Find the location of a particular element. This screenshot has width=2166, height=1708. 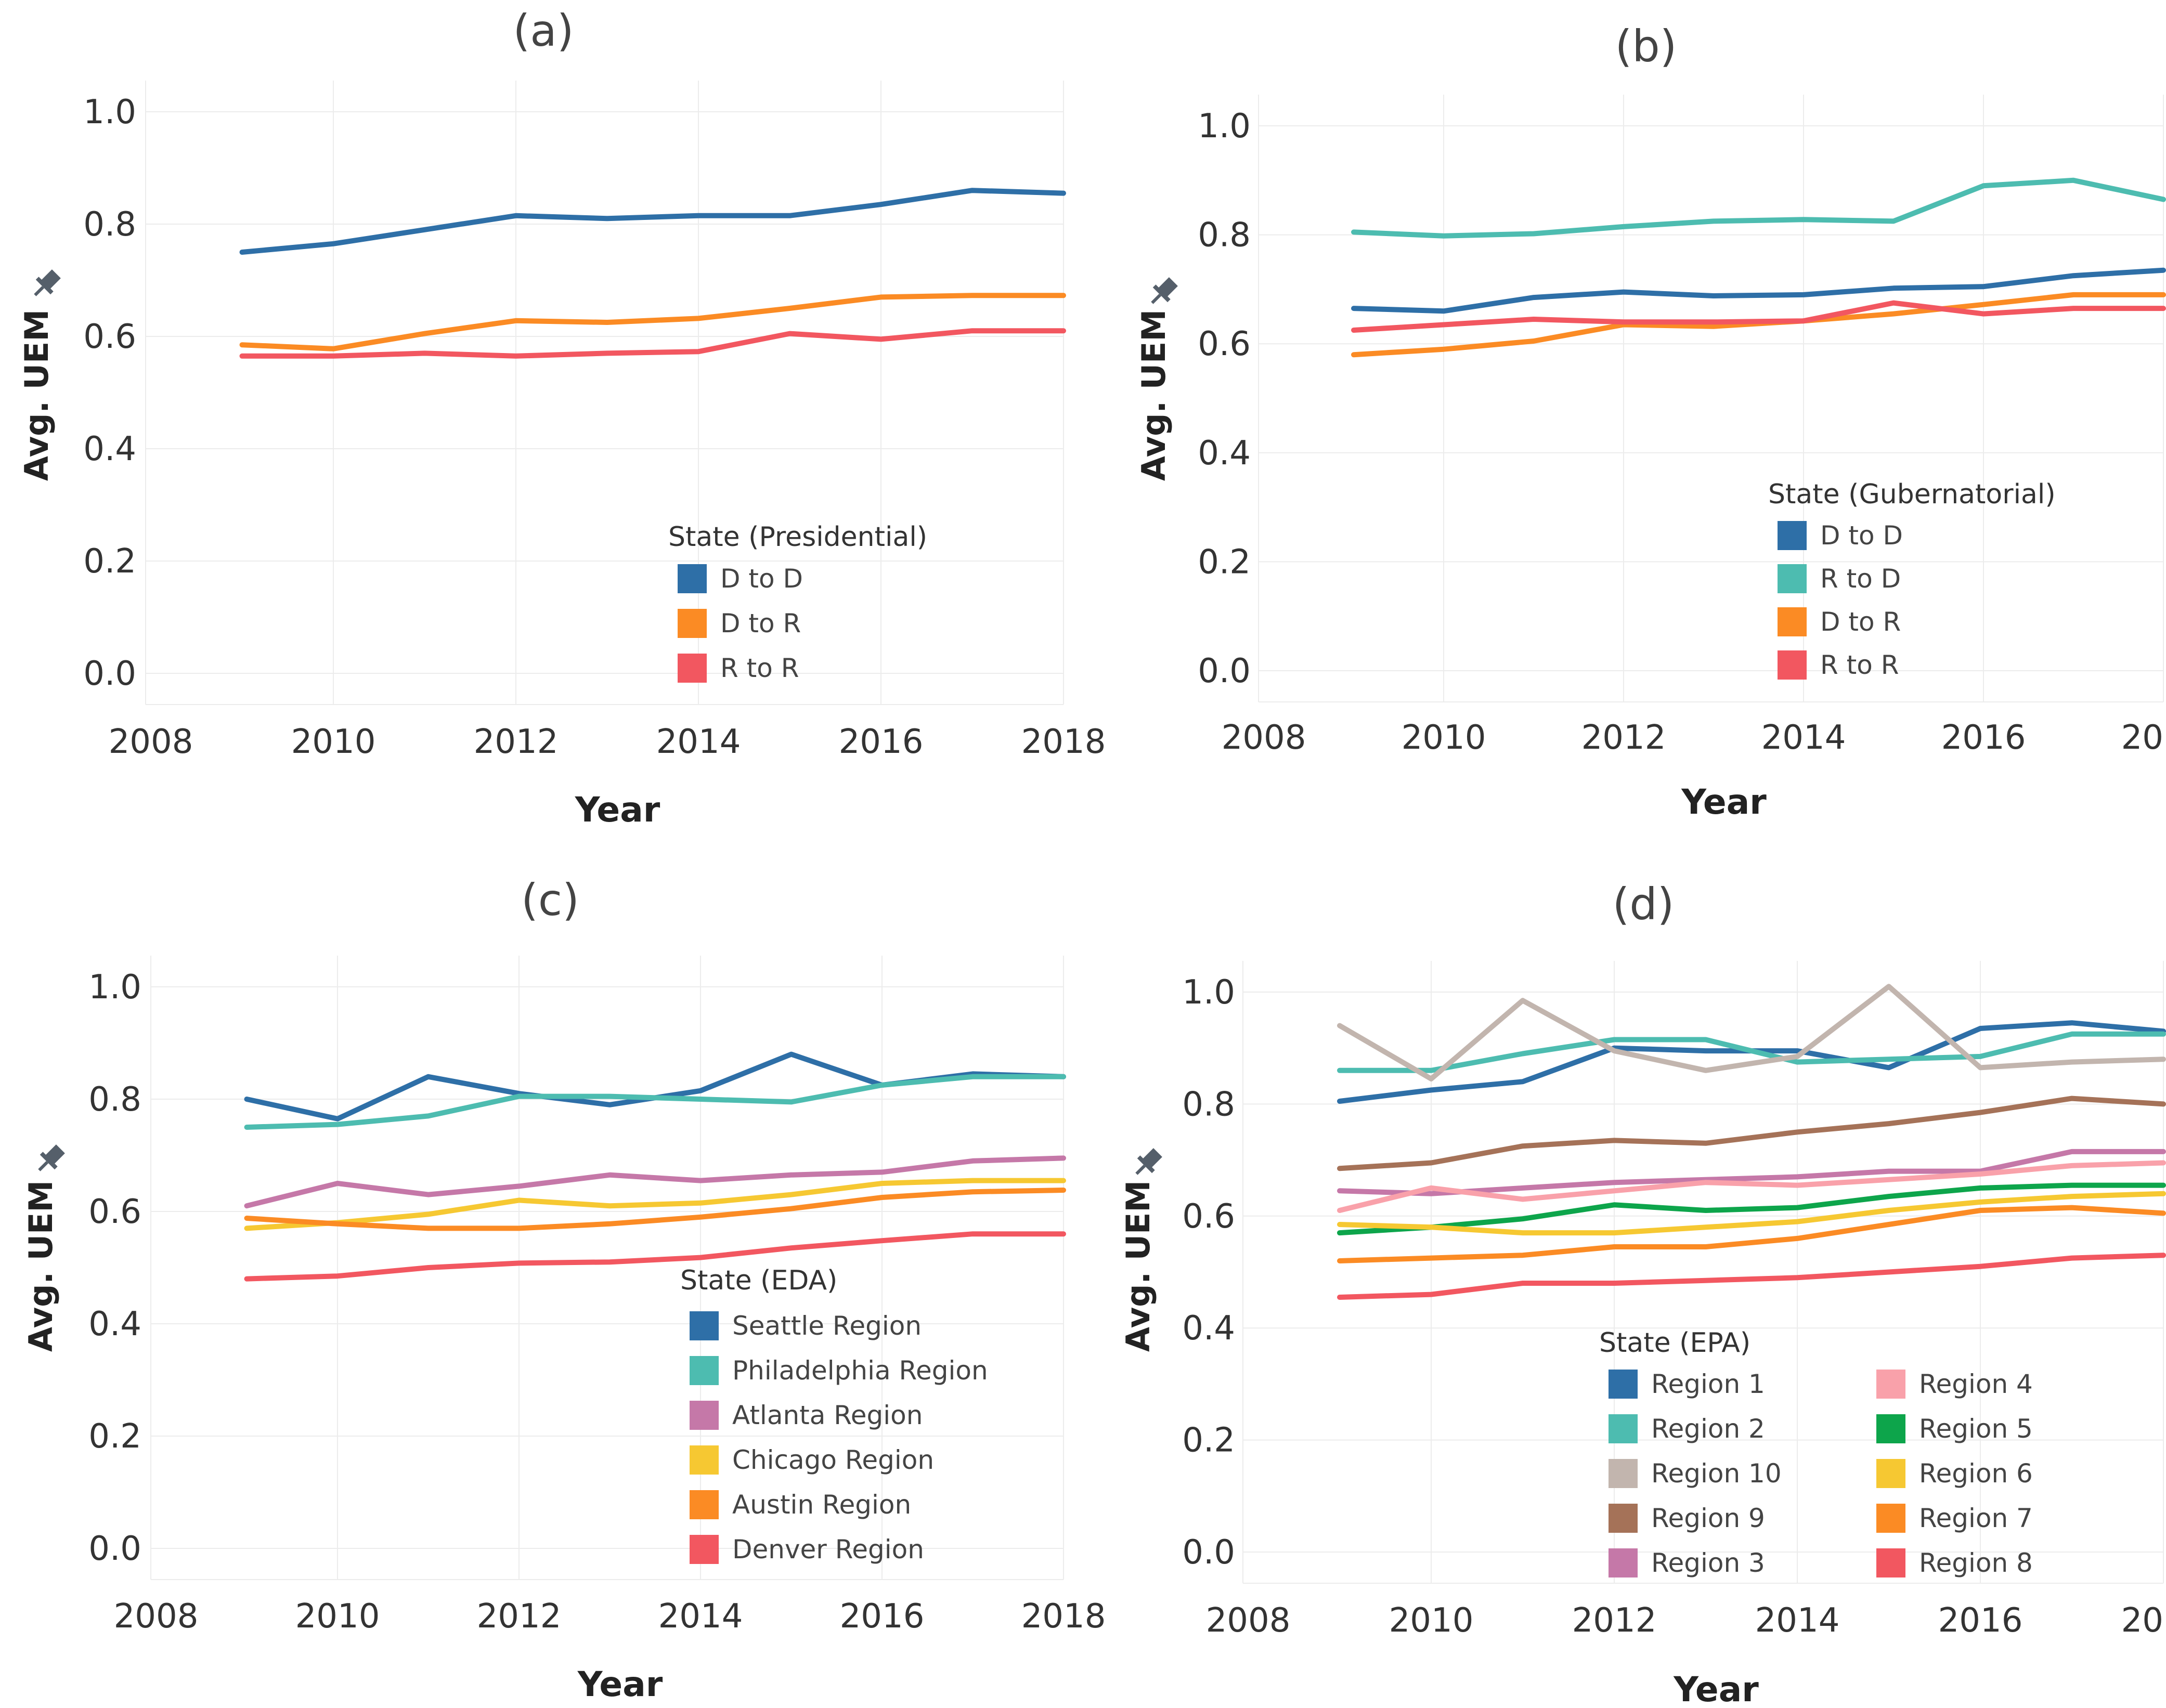

legend-label: Philadelphia Region is located at coordinates (860, 1370).